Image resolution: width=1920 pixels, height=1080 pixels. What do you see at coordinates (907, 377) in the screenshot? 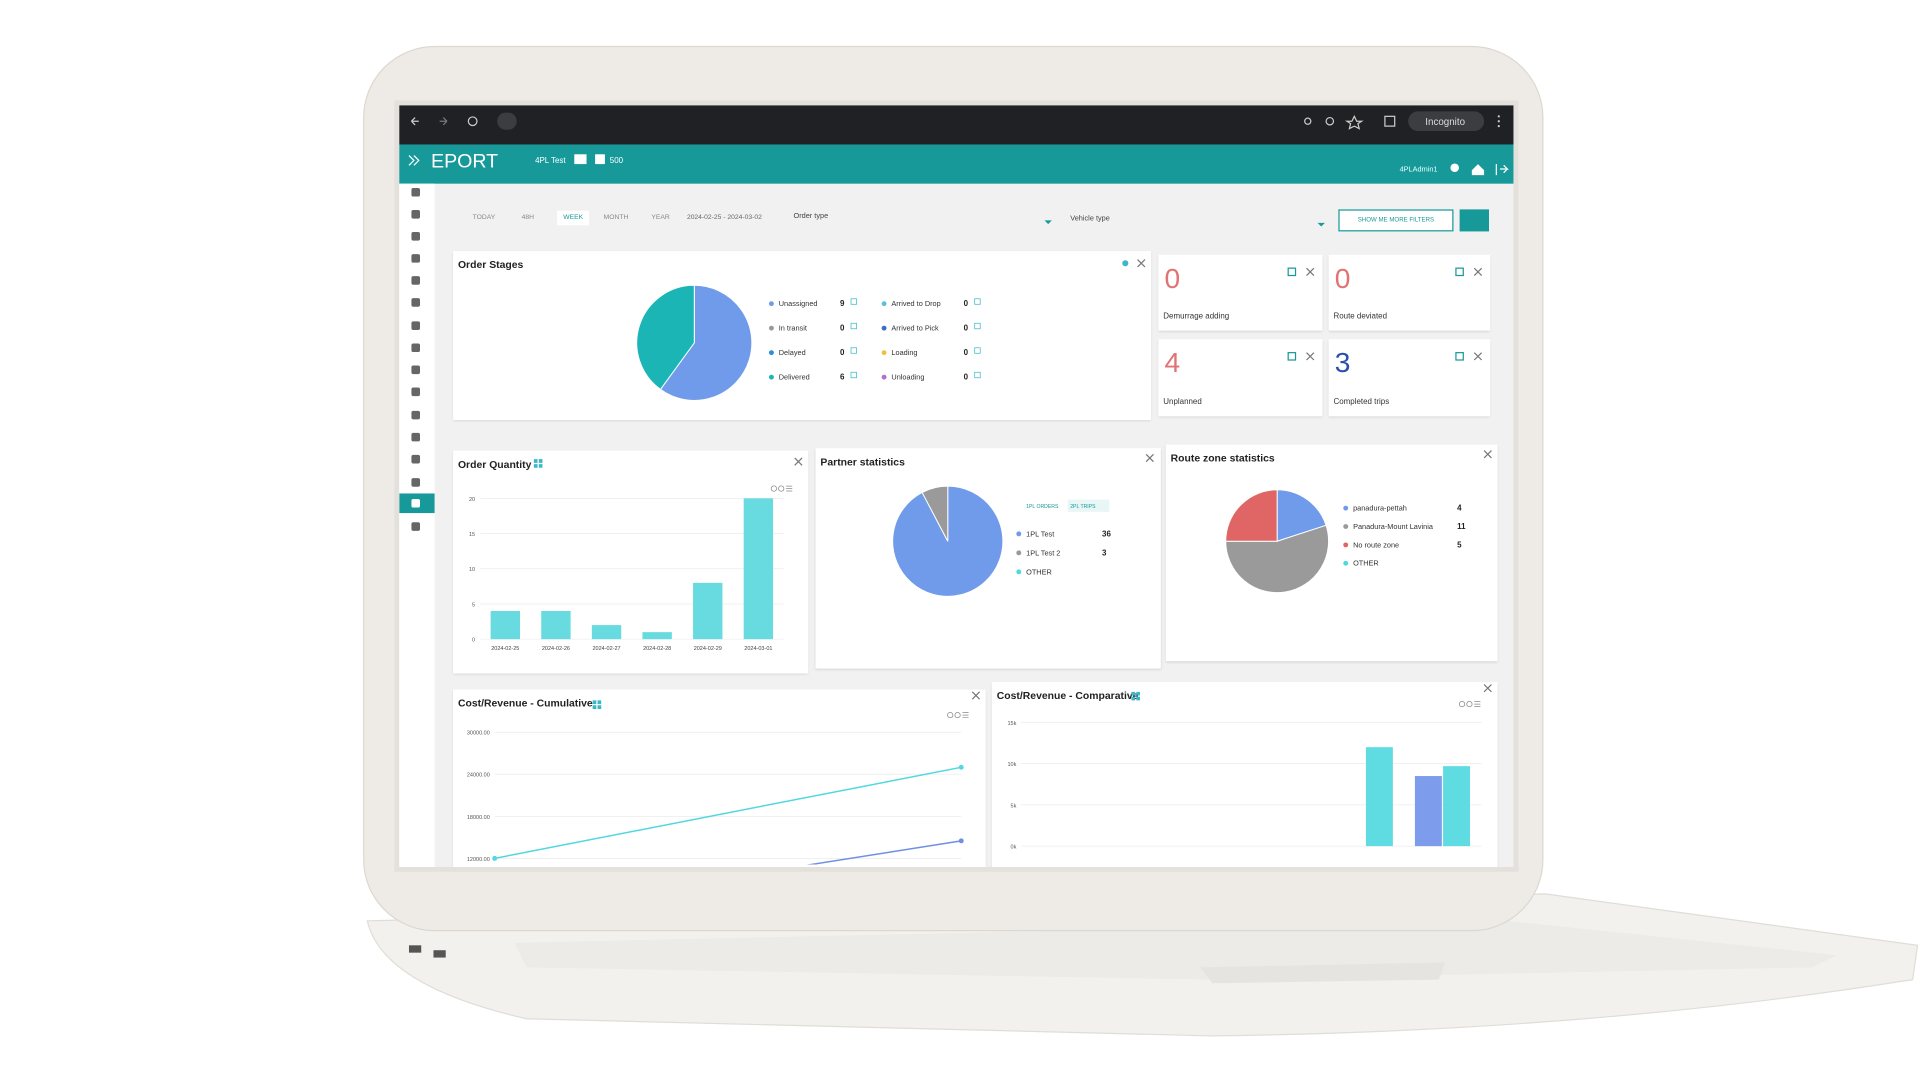
I see `legend-label: Unloading` at bounding box center [907, 377].